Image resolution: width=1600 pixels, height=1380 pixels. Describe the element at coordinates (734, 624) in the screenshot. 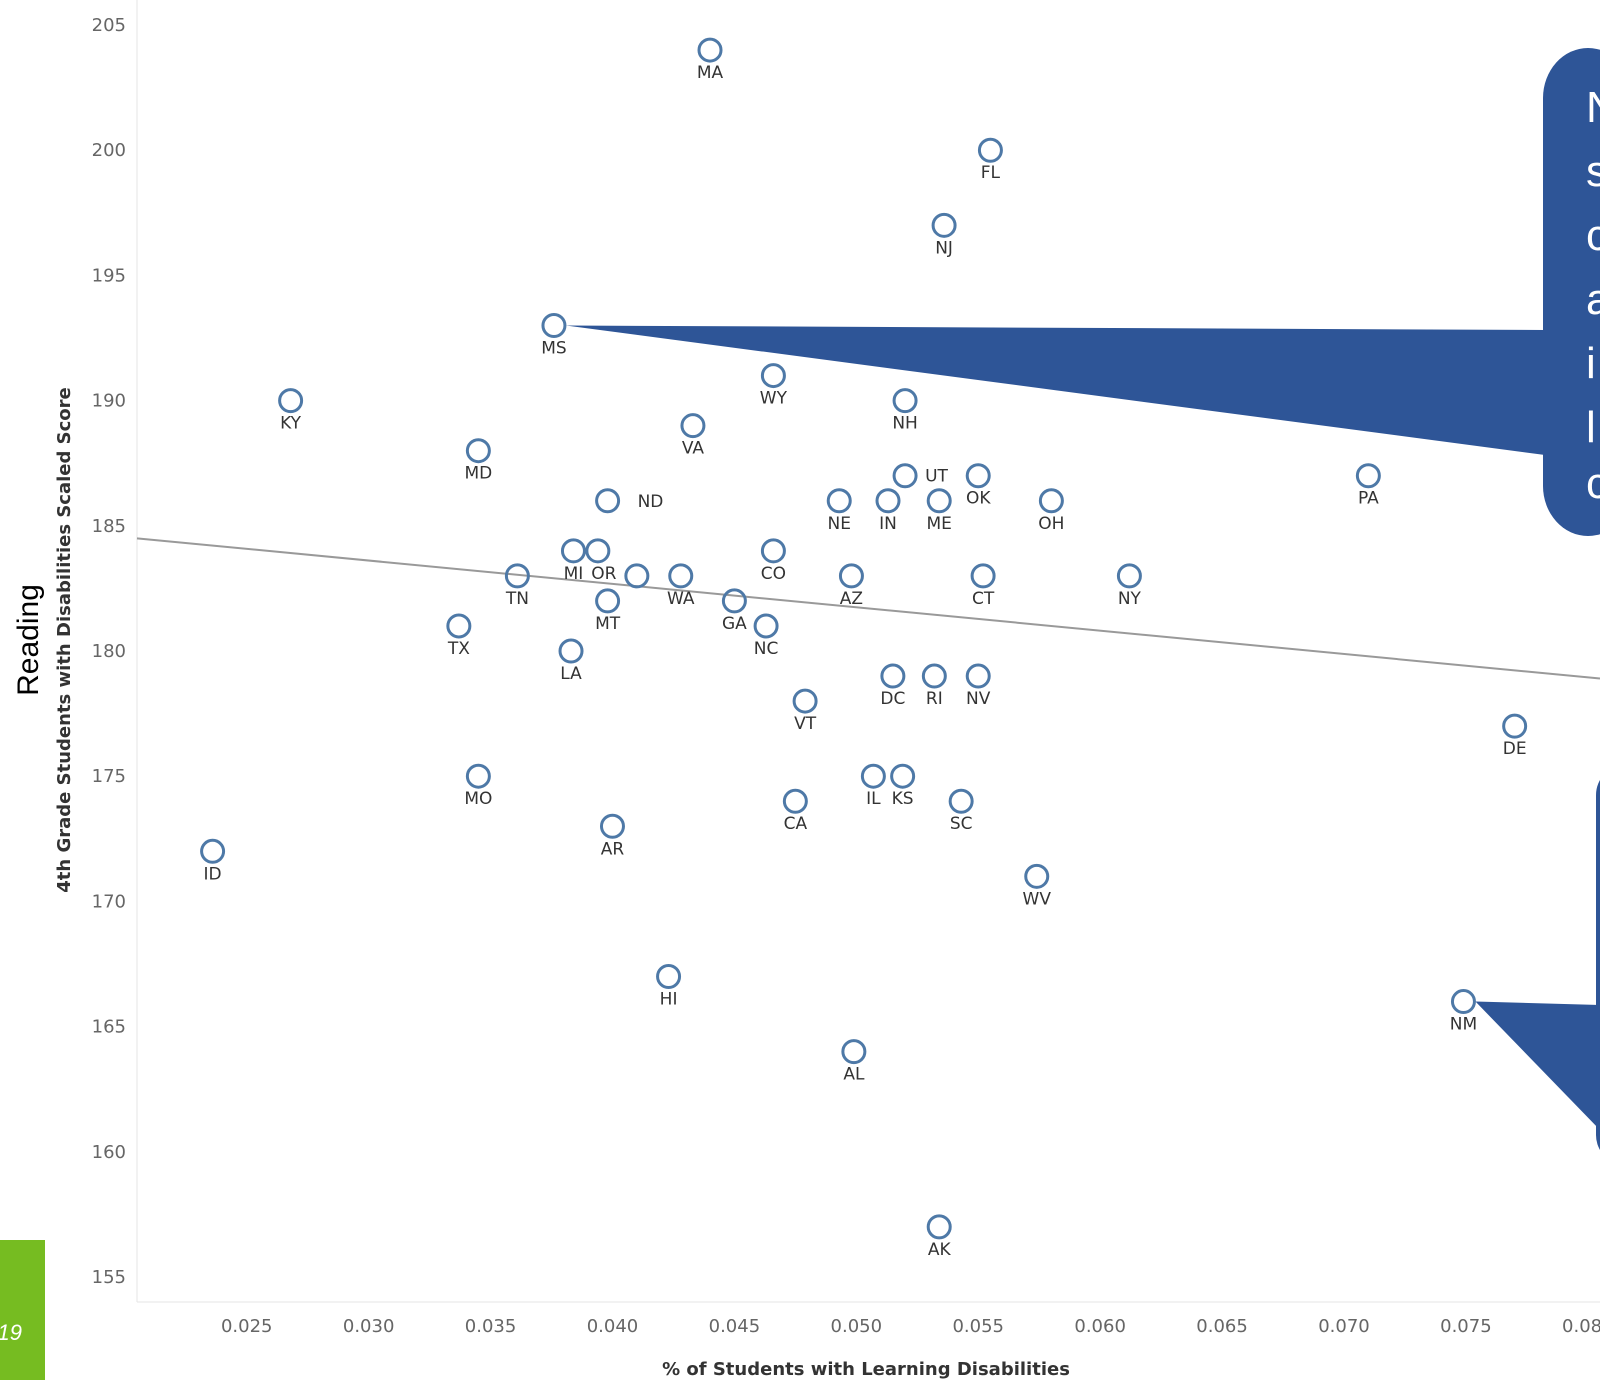

I see `point-label: GA` at that location.